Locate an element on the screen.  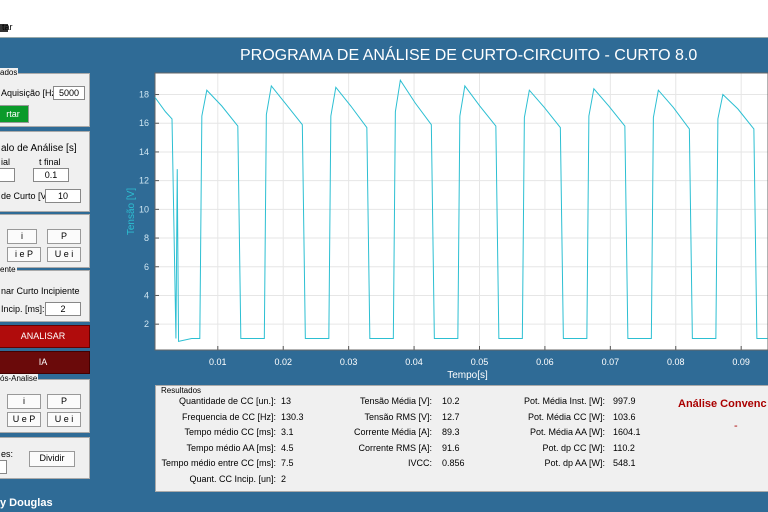
y-tick-label: 16 is located at coordinates (144, 123).